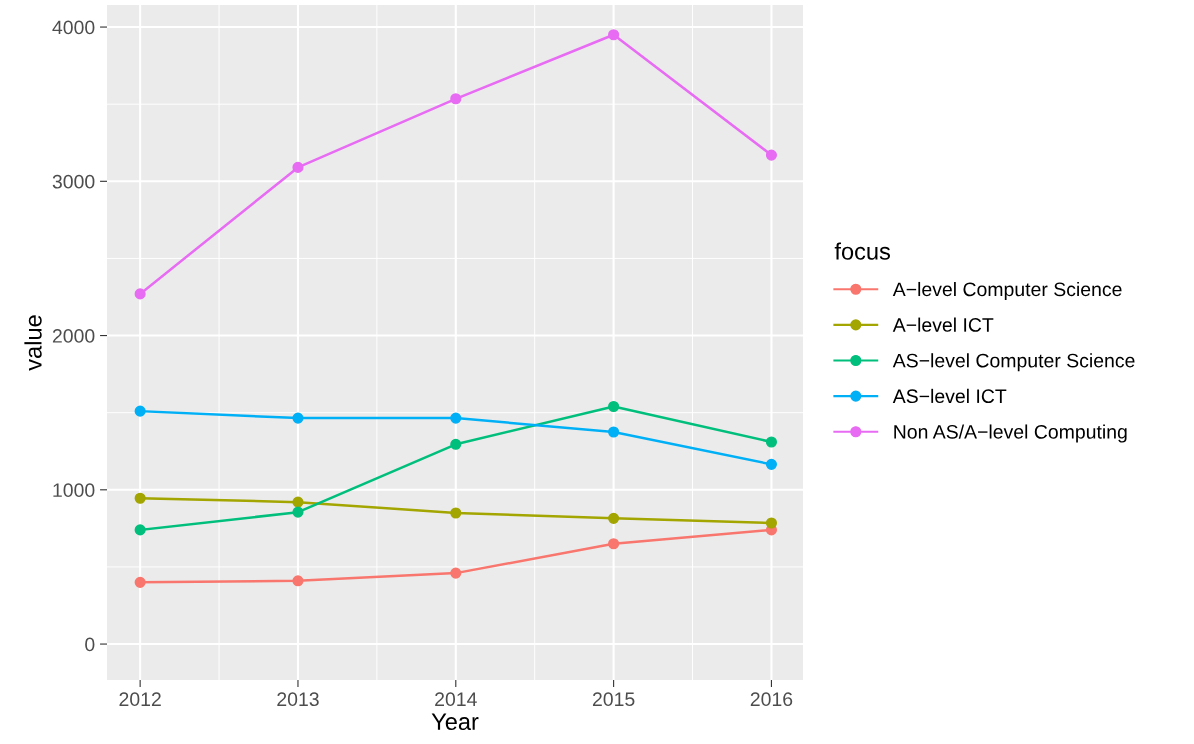 The image size is (1194, 744). What do you see at coordinates (298, 699) in the screenshot?
I see `x-tick-label: 2013` at bounding box center [298, 699].